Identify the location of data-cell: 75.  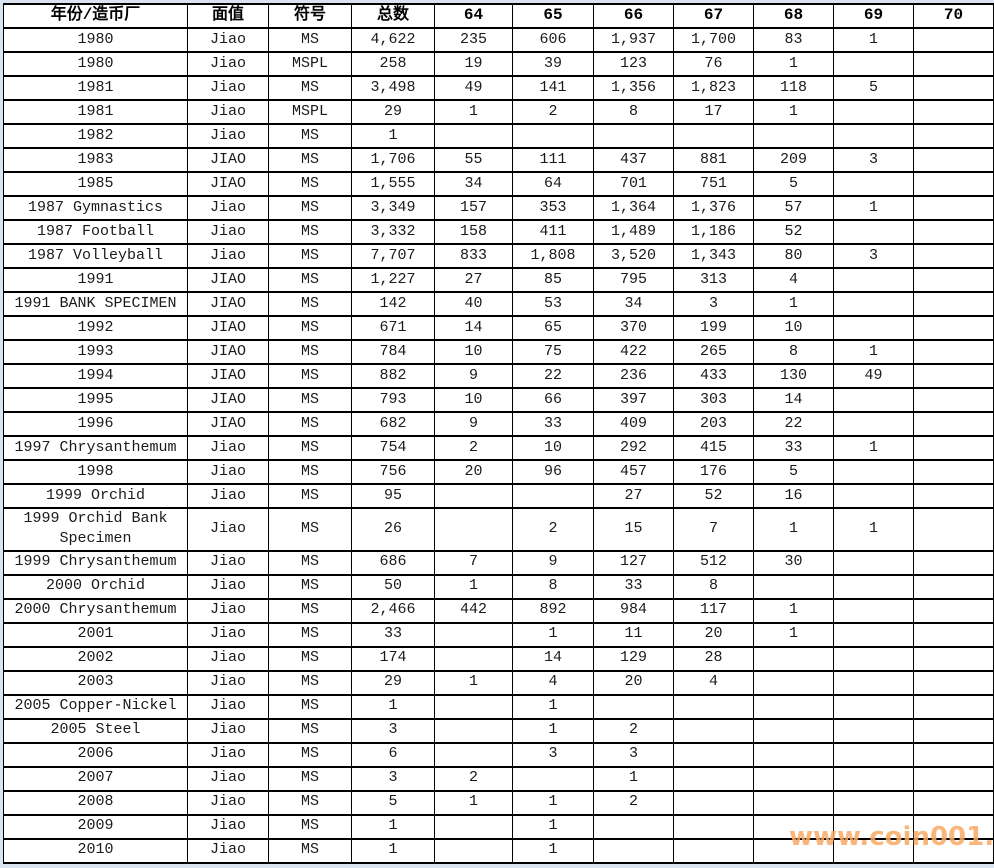
(553, 352).